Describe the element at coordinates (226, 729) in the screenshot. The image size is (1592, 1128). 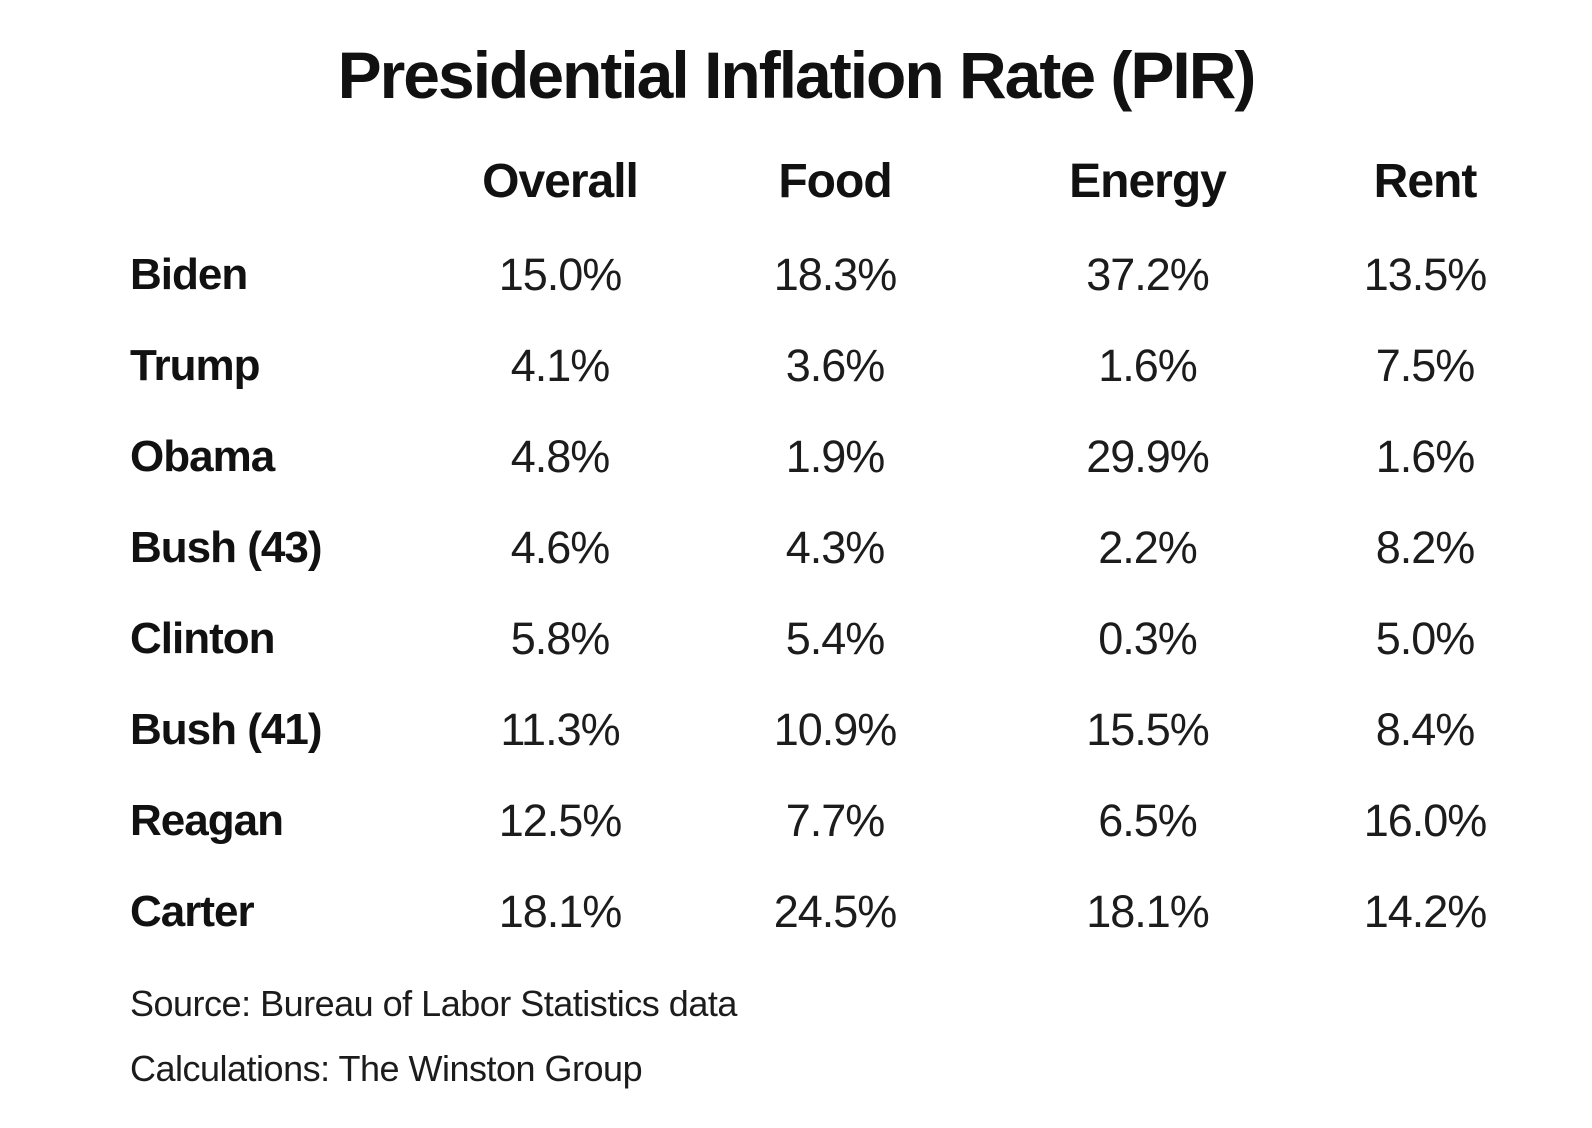
I see `row-label: Bush (41)` at that location.